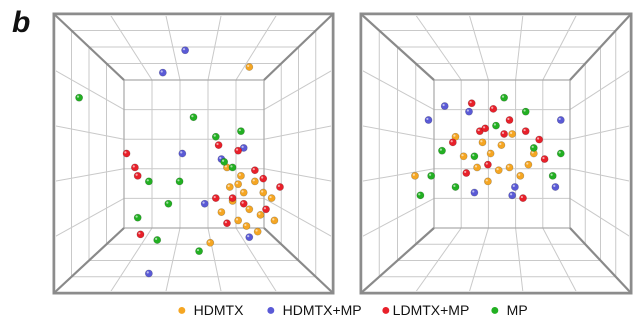 Image resolution: width=635 pixels, height=320 pixels. I want to click on legend-label-mp: MP, so click(517, 310).